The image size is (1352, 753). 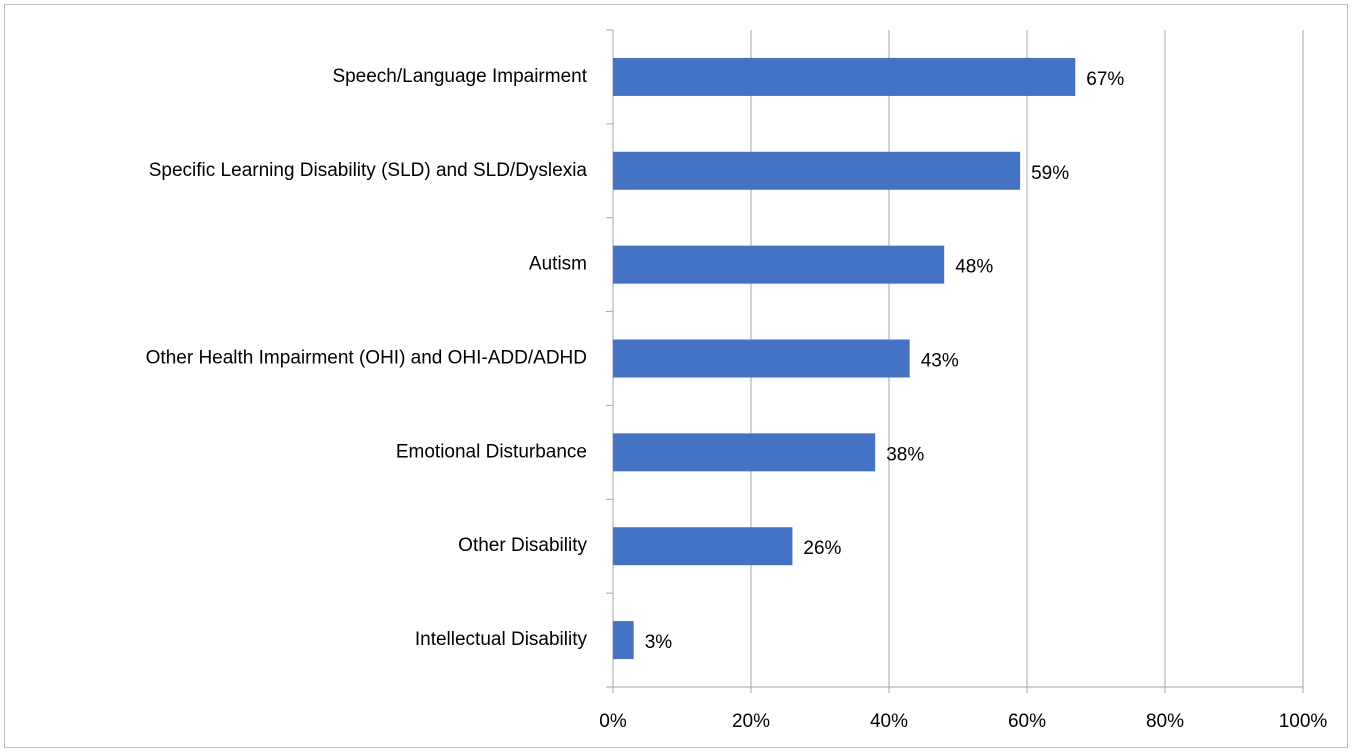 I want to click on value-label: 59%, so click(x=1050, y=173).